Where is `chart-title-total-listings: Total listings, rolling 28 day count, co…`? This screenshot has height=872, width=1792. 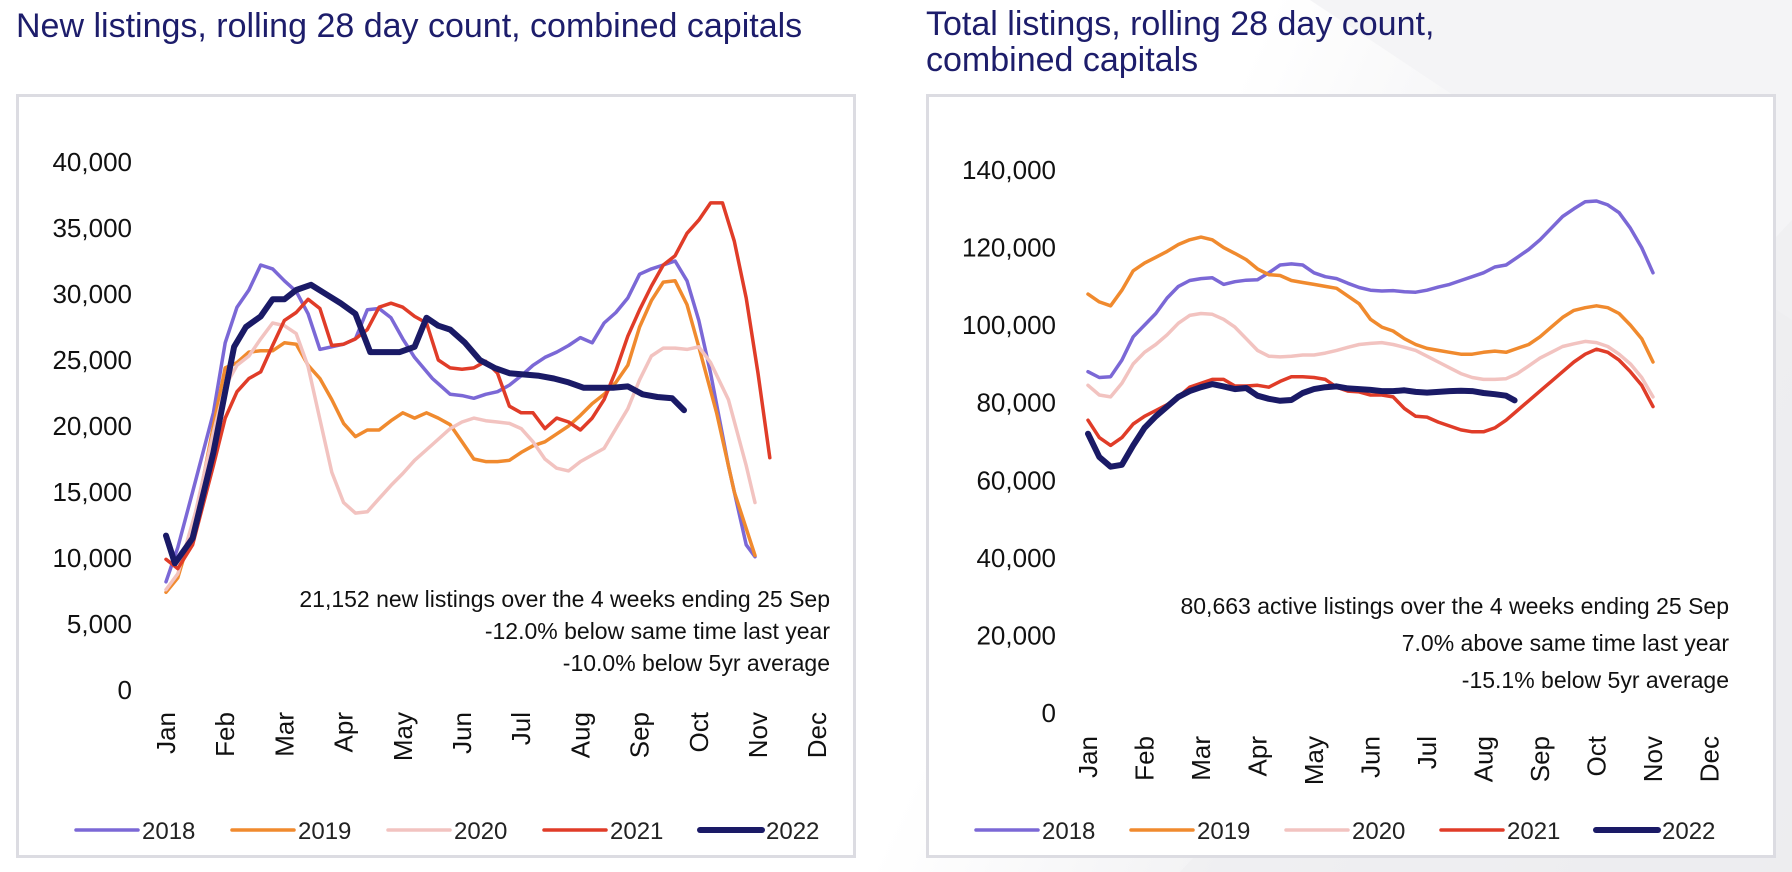
chart-title-total-listings: Total listings, rolling 28 day count, co… is located at coordinates (1180, 42).